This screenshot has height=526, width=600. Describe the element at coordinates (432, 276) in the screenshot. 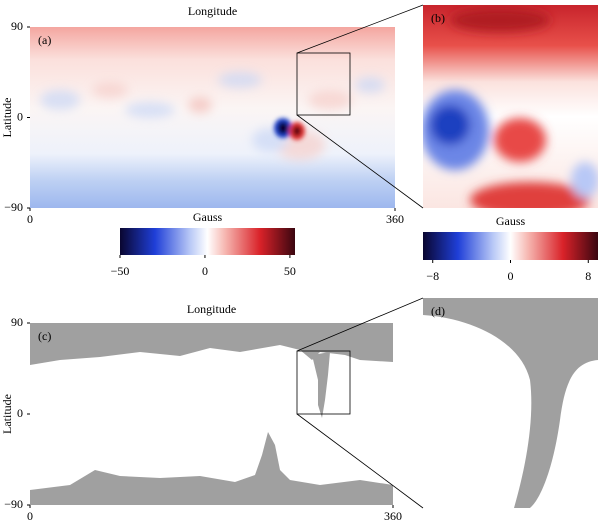

I see `colorbar-tick-label: −8` at that location.